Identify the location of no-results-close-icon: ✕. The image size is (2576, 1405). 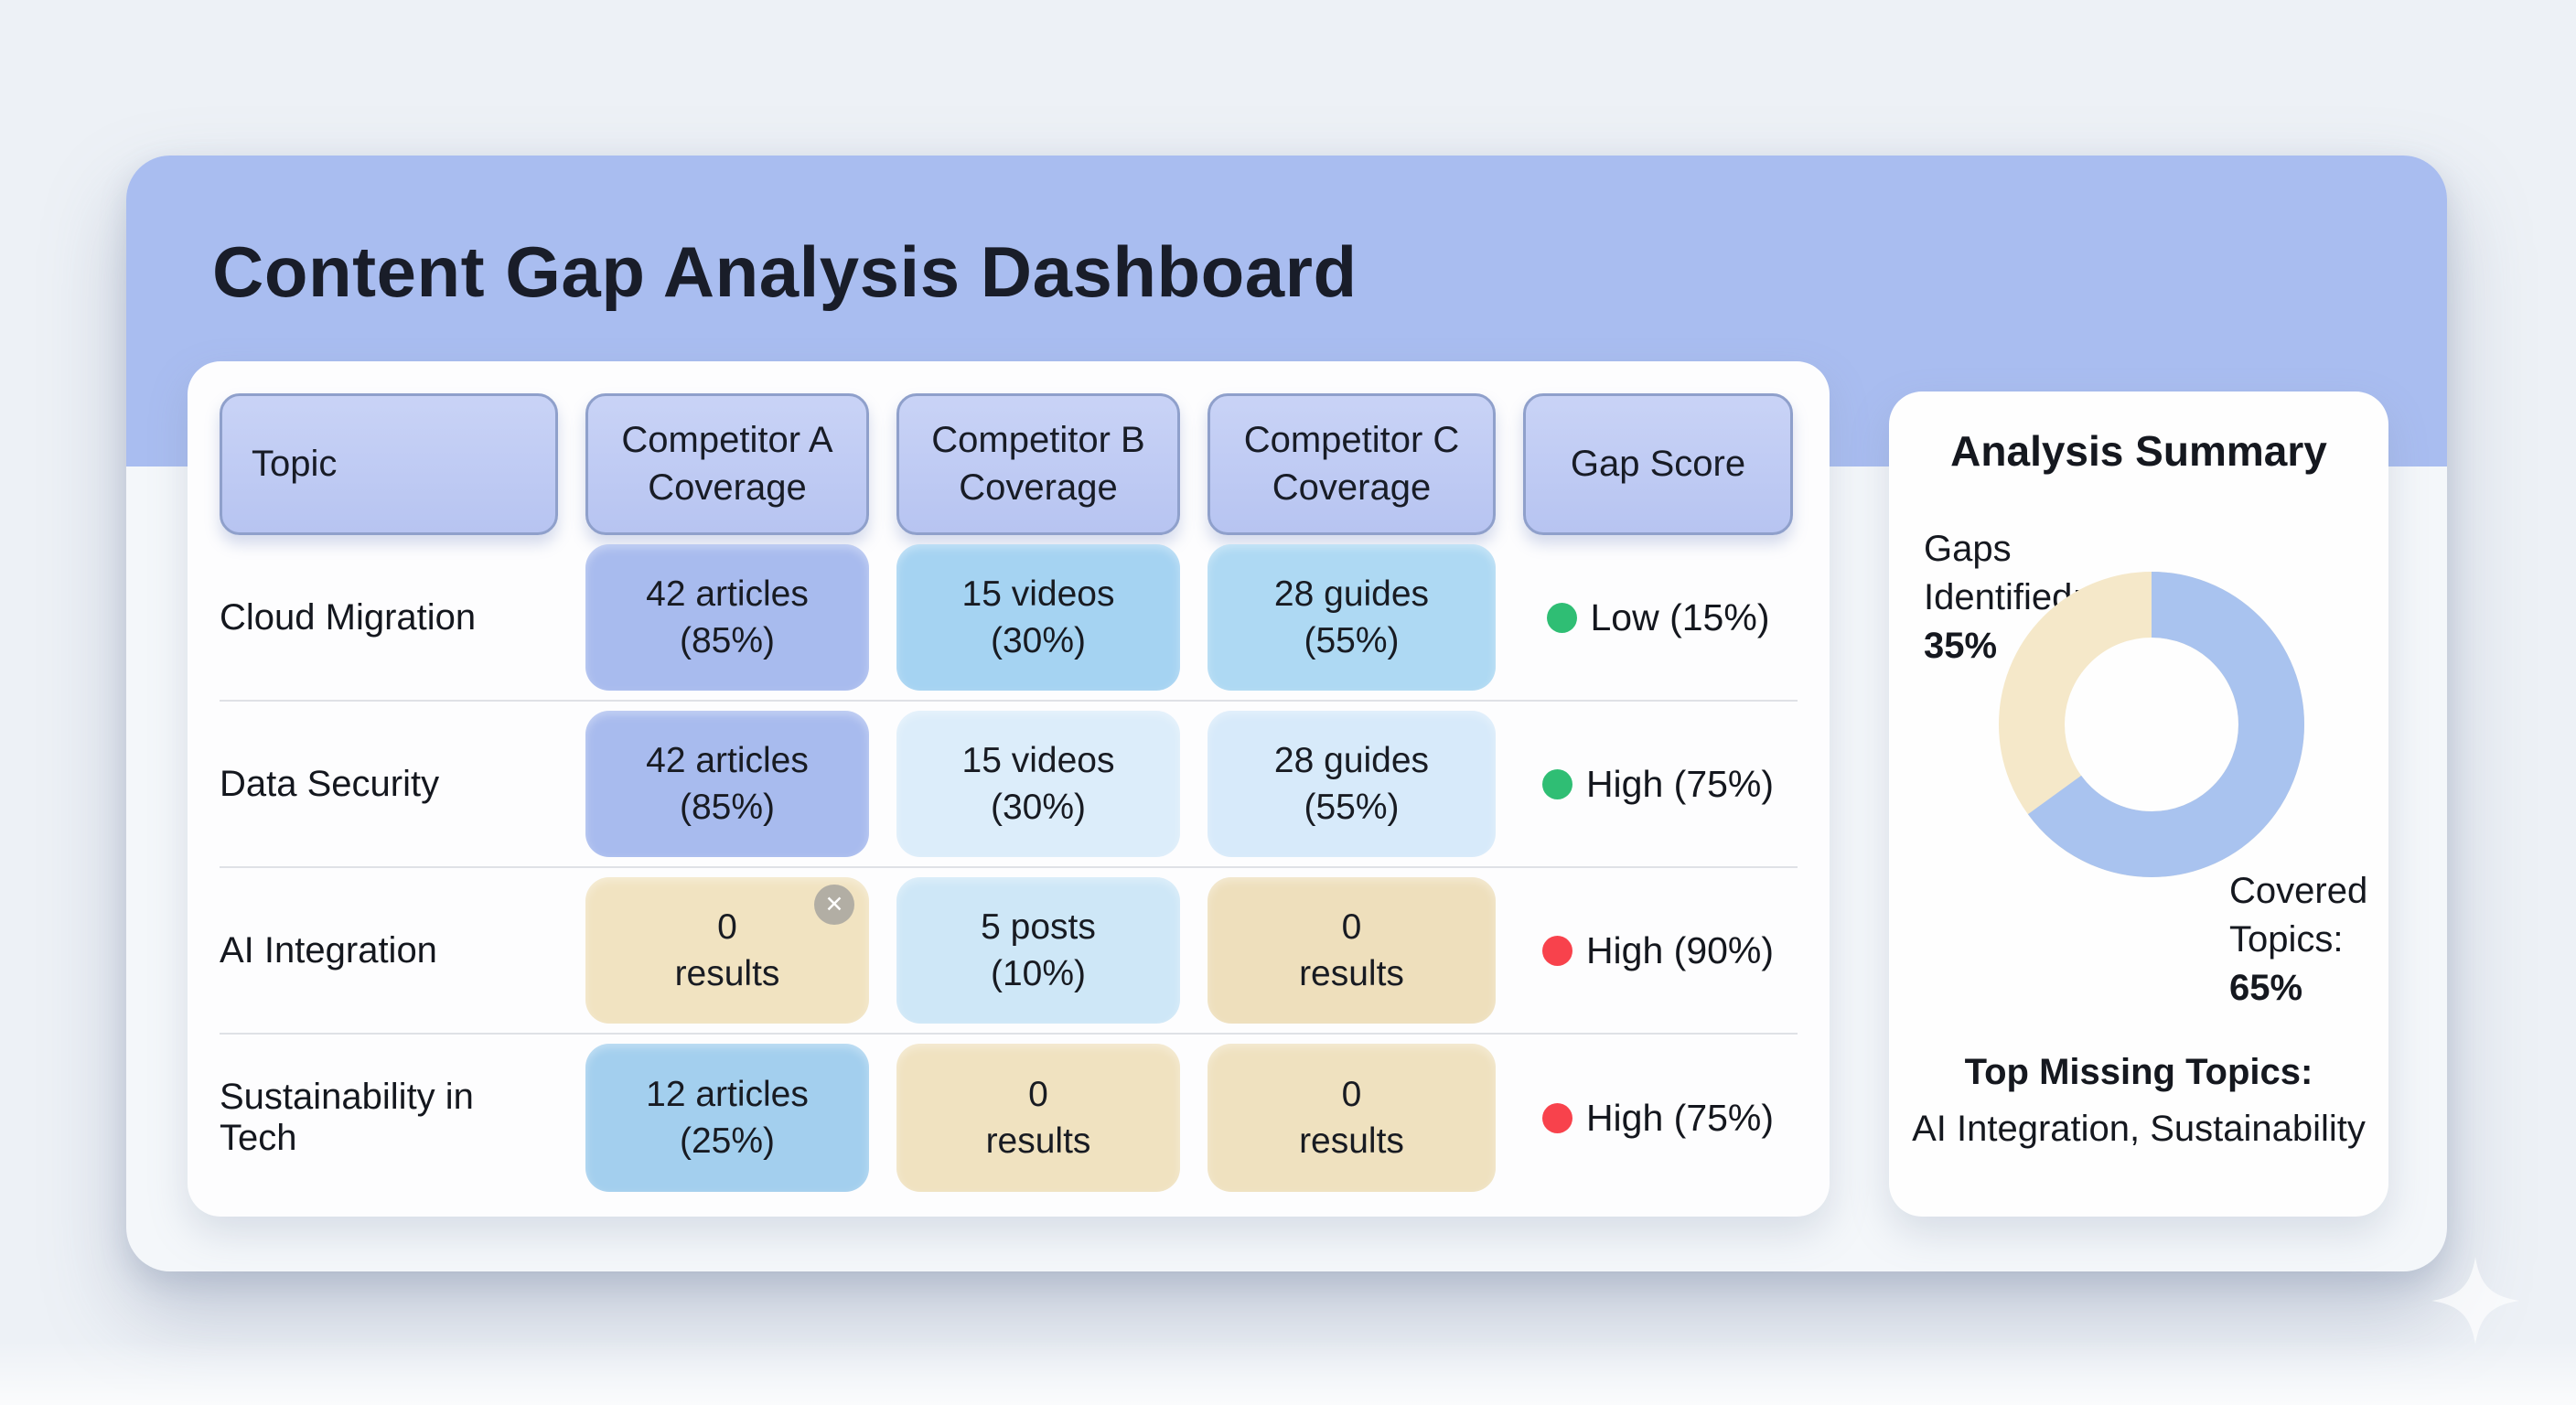
(834, 905).